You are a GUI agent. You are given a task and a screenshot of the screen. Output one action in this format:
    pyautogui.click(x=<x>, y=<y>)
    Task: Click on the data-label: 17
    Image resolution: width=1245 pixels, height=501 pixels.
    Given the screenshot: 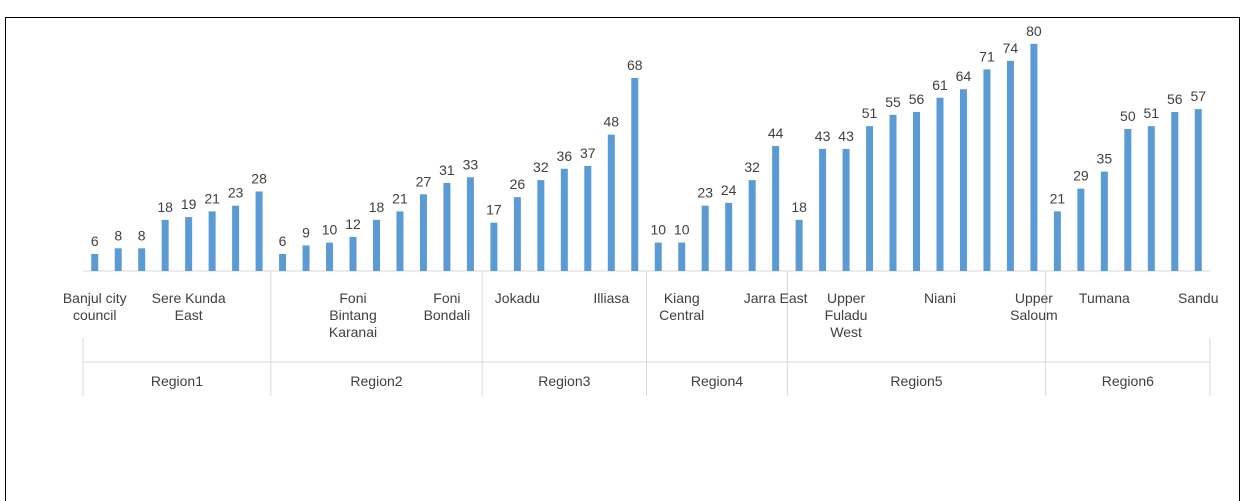 What is the action you would take?
    pyautogui.click(x=494, y=210)
    